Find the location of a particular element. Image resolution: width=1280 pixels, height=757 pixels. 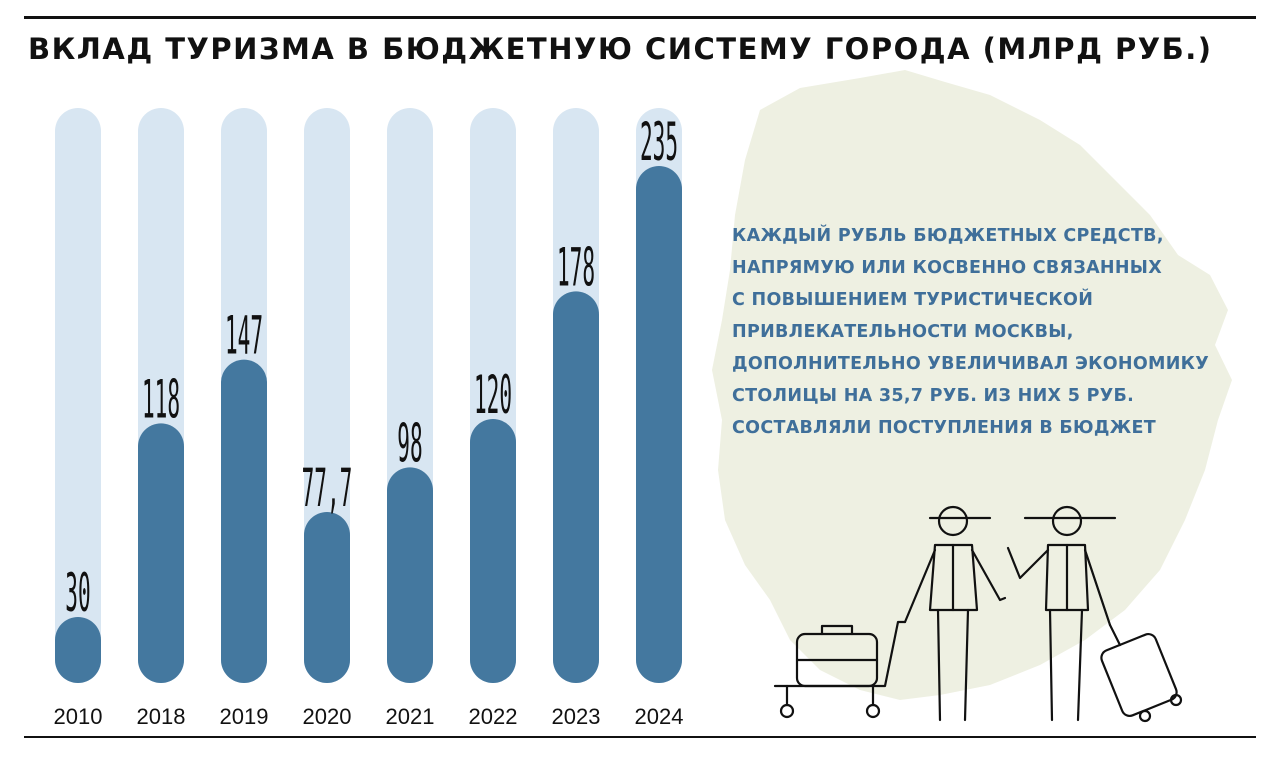

data-label-2021: 98 is located at coordinates (409, 444).